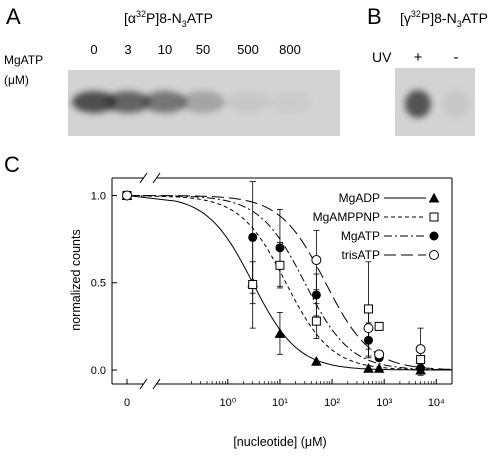 The image size is (500, 459). What do you see at coordinates (444, 19) in the screenshot?
I see `panel-b-title: [γ32P]8-N3ATP` at bounding box center [444, 19].